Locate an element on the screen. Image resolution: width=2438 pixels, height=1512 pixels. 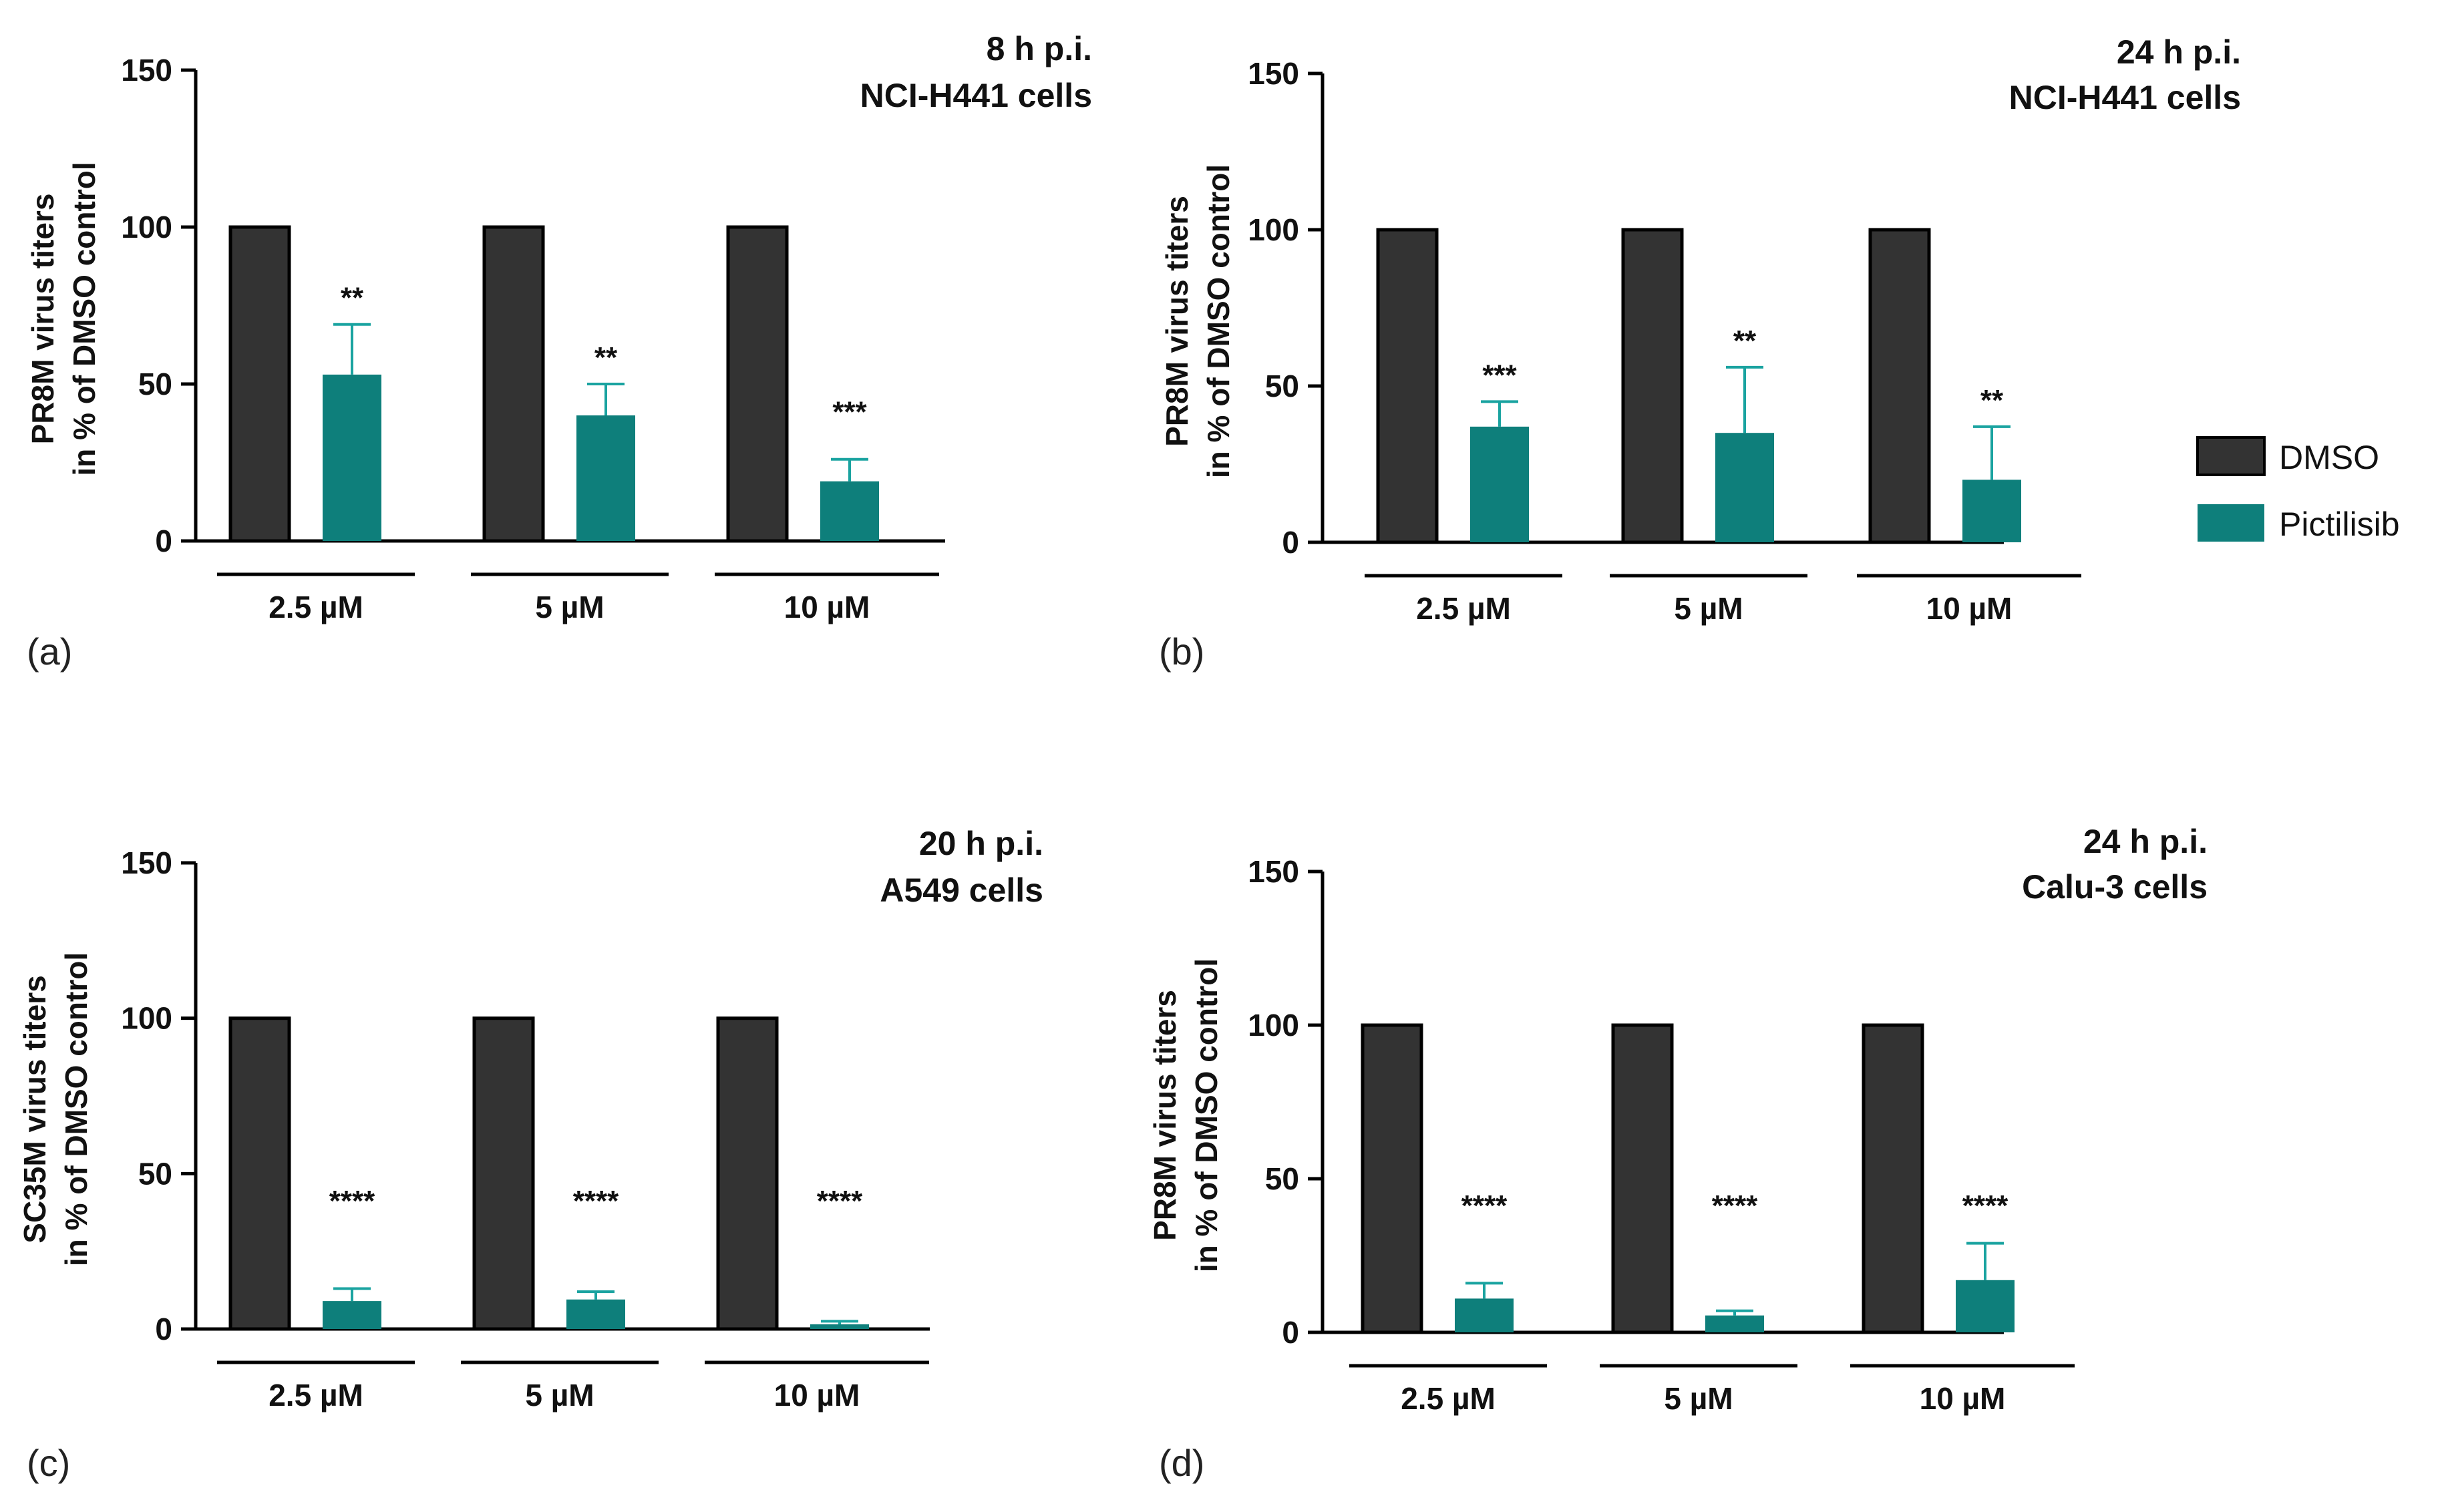
legend-swatch-pictilisib is located at coordinates (2231, 523).